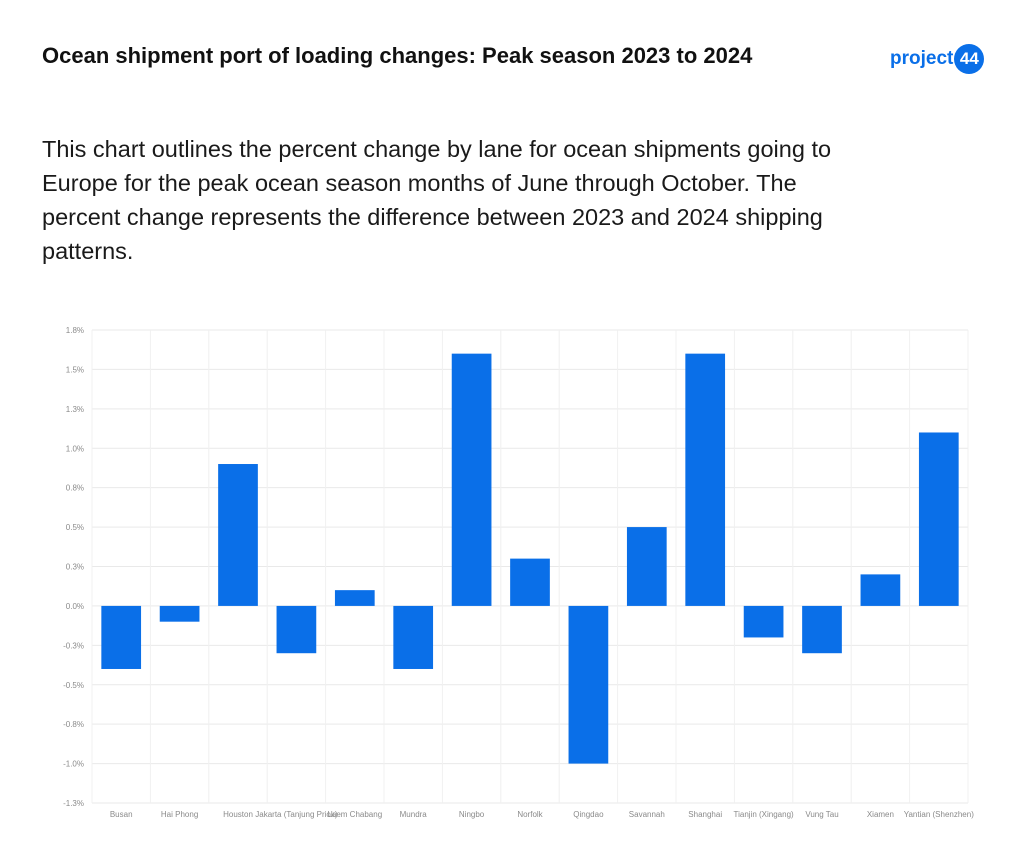 This screenshot has height=853, width=1024. I want to click on x-tick-label: Ningbo, so click(472, 814).